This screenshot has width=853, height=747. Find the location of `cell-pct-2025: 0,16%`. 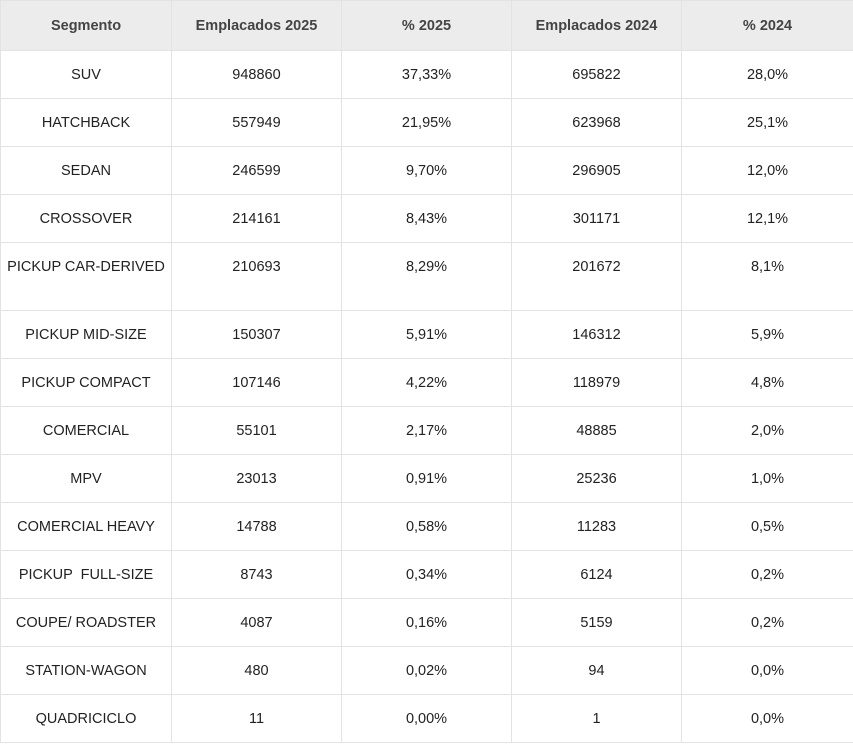

cell-pct-2025: 0,16% is located at coordinates (426, 622).